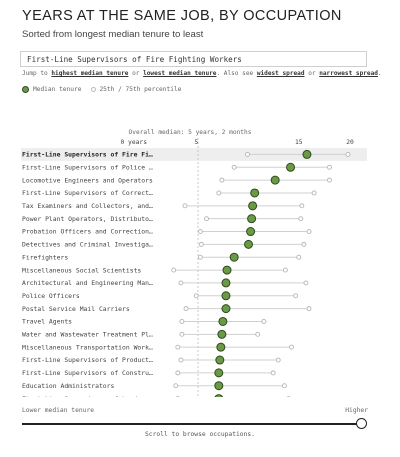 This screenshot has height=457, width=400. Describe the element at coordinates (350, 142) in the screenshot. I see `x-tick-label: 20` at that location.